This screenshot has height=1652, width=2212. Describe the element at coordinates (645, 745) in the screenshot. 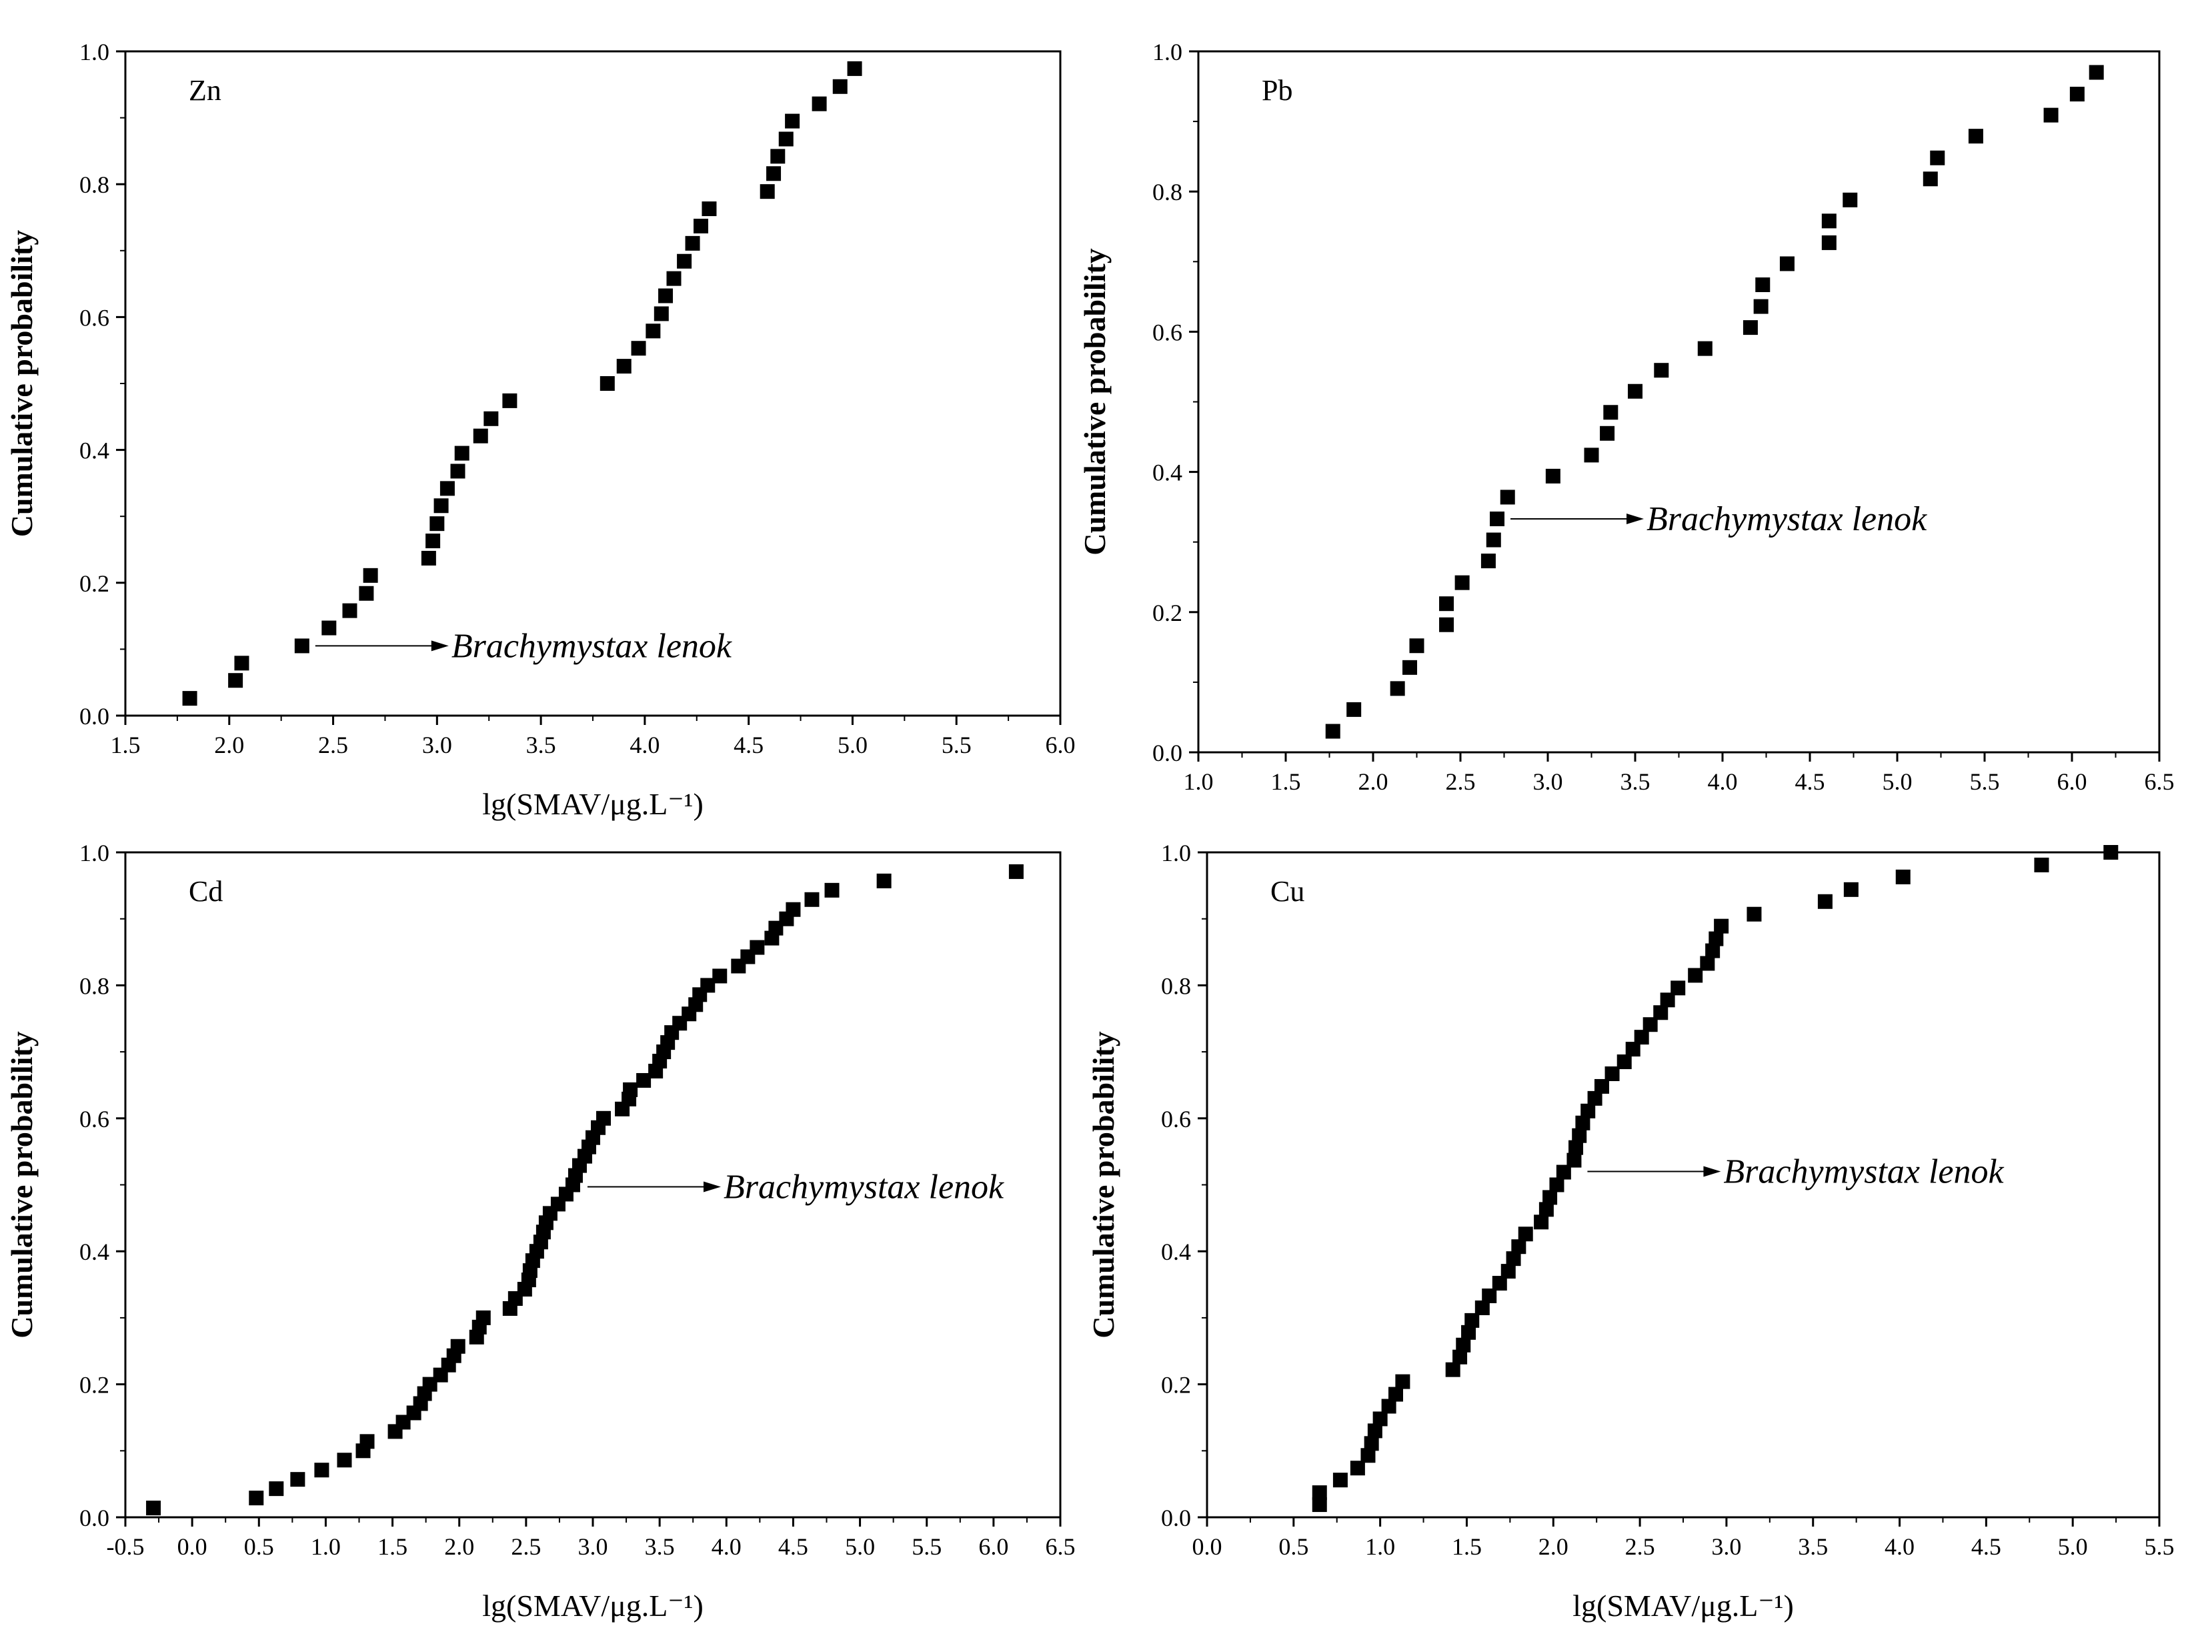

I see `x-tick-label: 4.0` at that location.